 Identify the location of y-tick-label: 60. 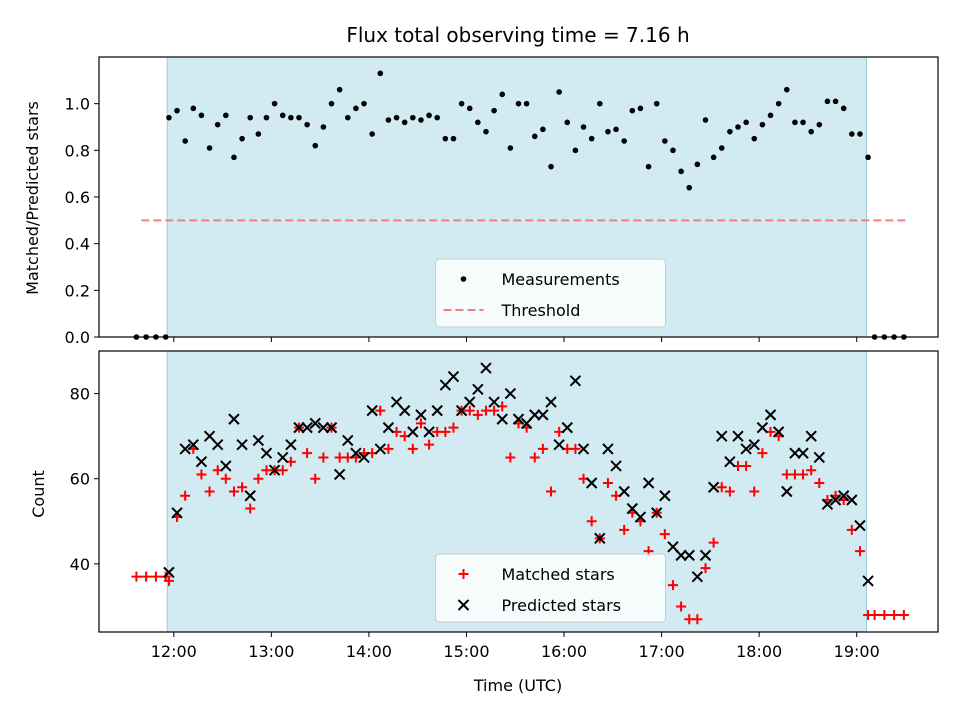
(80, 479).